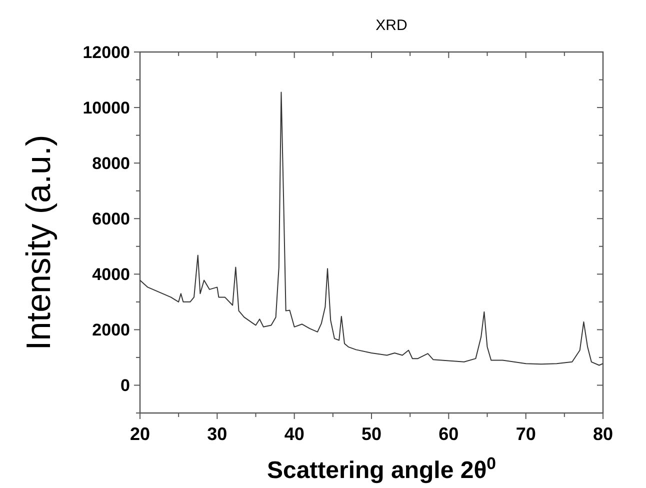 Image resolution: width=646 pixels, height=488 pixels. I want to click on x-tick-label: 30, so click(217, 434).